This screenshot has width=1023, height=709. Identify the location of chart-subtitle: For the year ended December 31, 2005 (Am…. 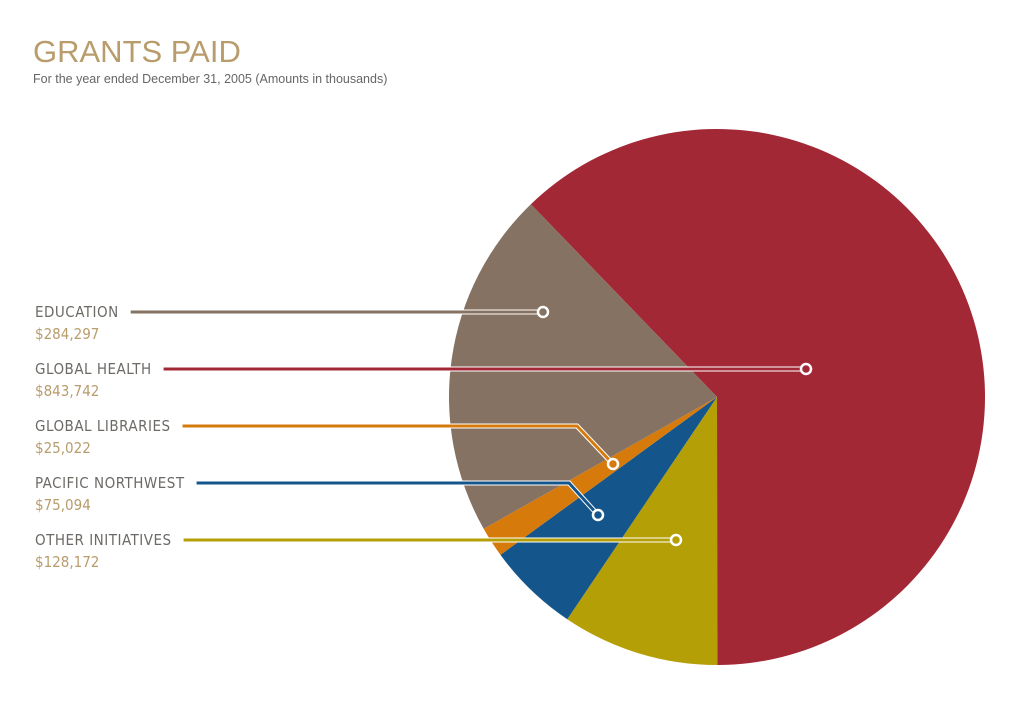
(210, 79).